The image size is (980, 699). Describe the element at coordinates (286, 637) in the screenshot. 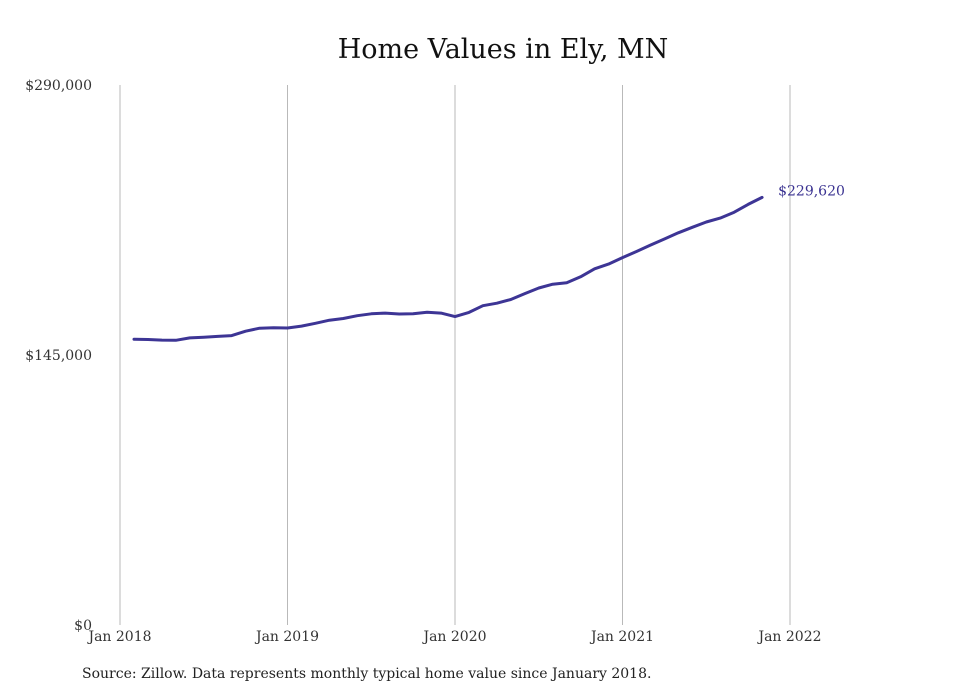

I see `x-tick-label: Jan 2019` at that location.